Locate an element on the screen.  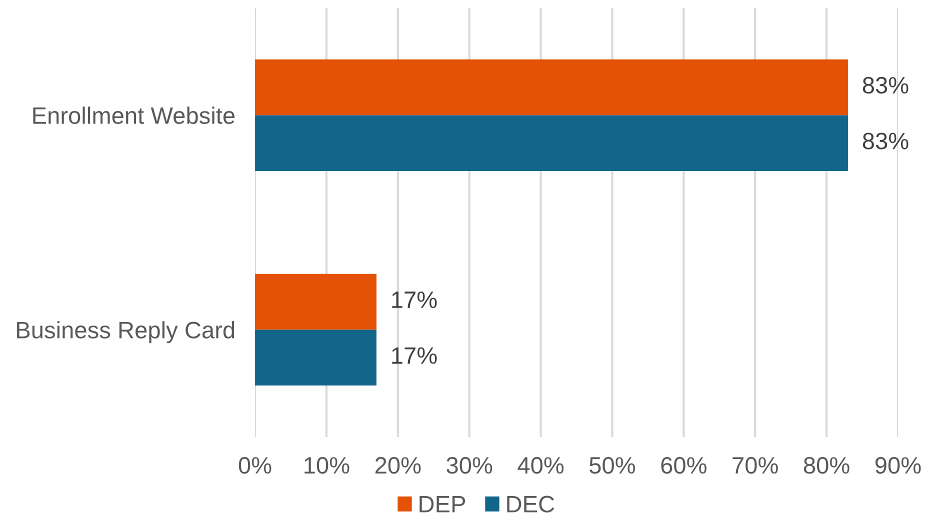
x-tick-label: 30% is located at coordinates (469, 465).